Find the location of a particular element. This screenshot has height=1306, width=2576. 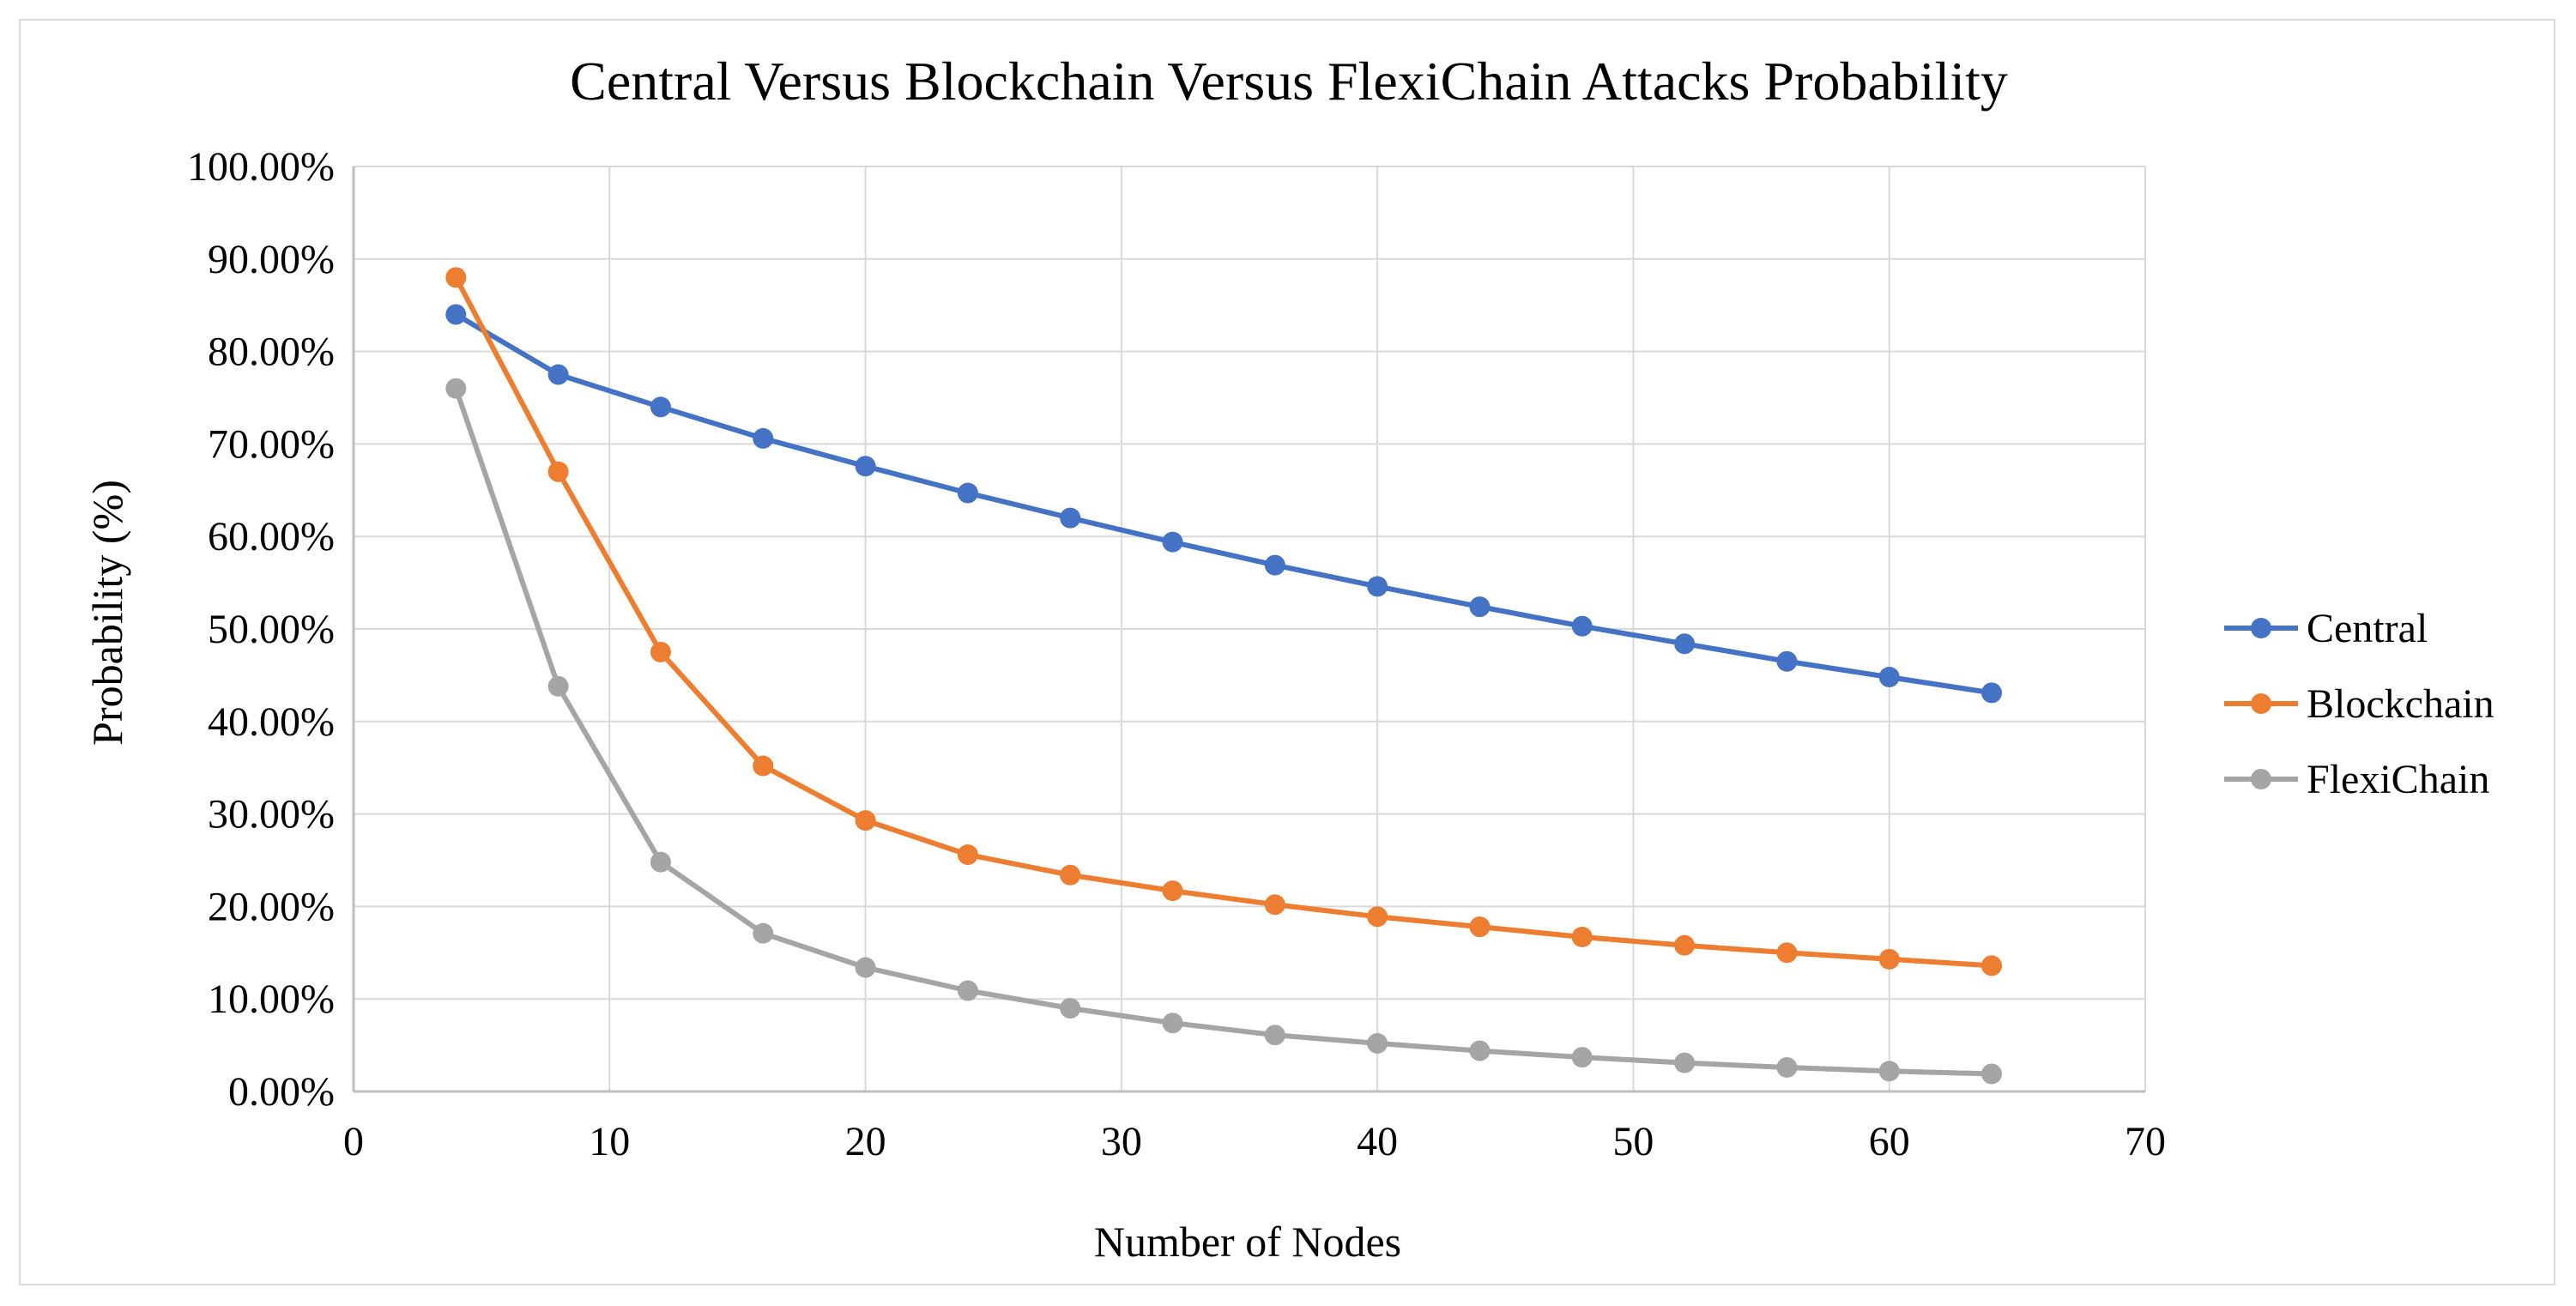

y-tick-label: 70.00% is located at coordinates (271, 444).